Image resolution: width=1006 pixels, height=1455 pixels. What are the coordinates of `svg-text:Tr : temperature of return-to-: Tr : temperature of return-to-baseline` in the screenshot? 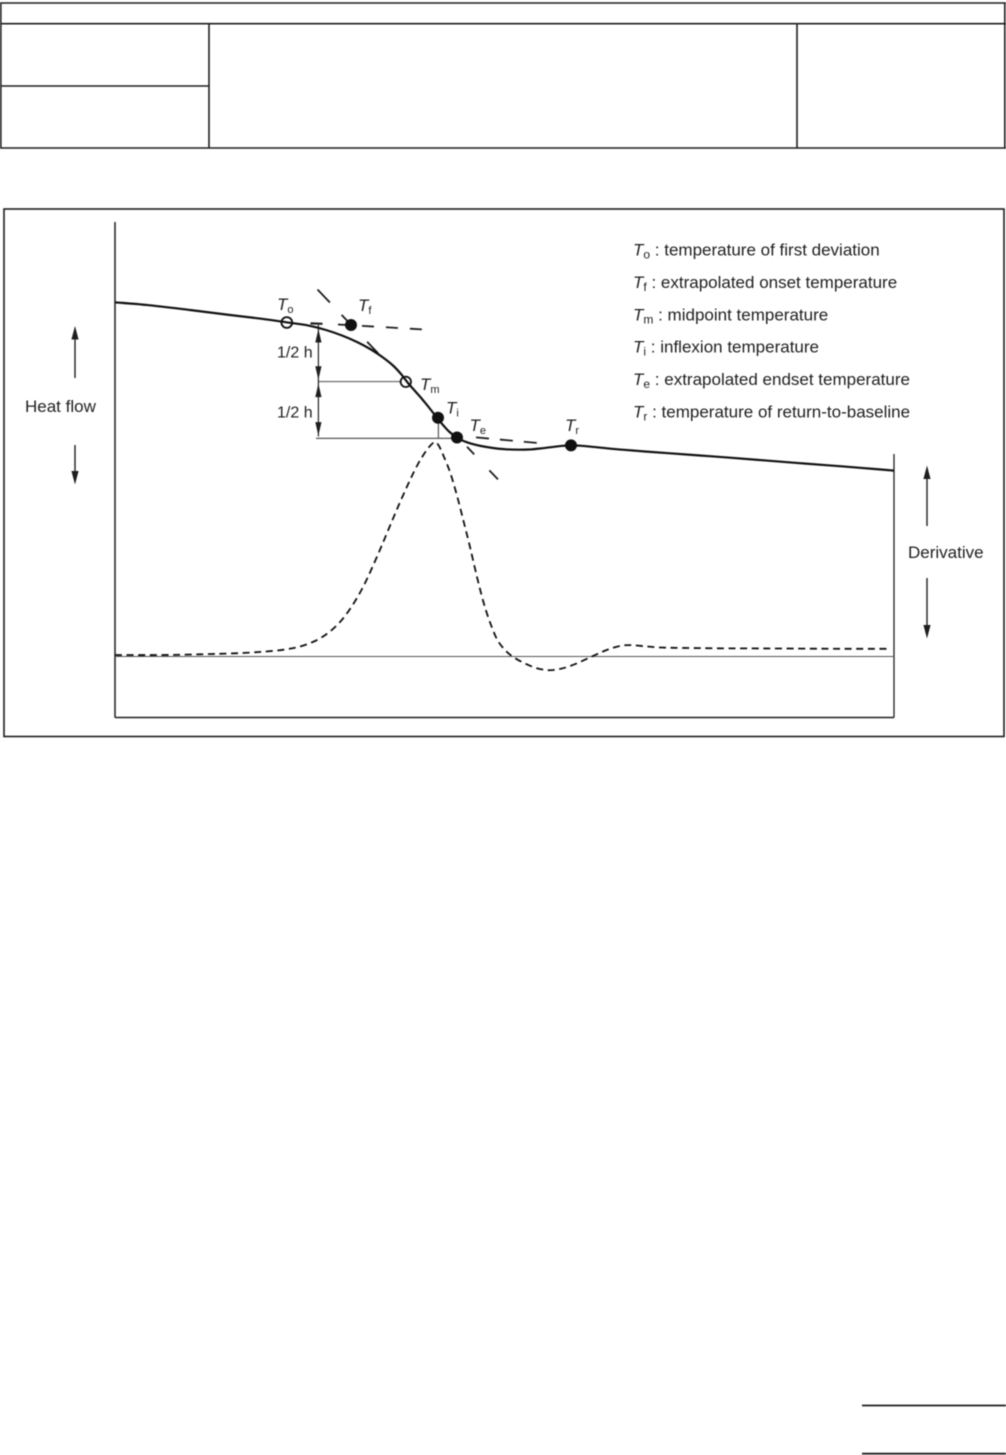 It's located at (771, 413).